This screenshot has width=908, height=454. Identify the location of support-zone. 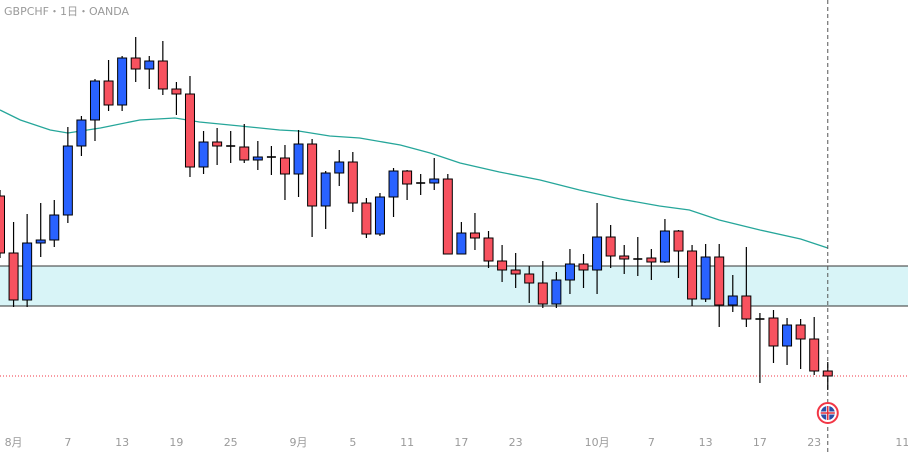
(454, 286).